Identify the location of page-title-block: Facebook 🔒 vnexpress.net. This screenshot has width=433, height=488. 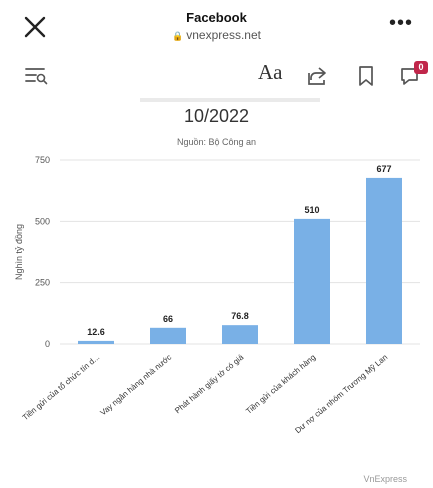
(216, 26).